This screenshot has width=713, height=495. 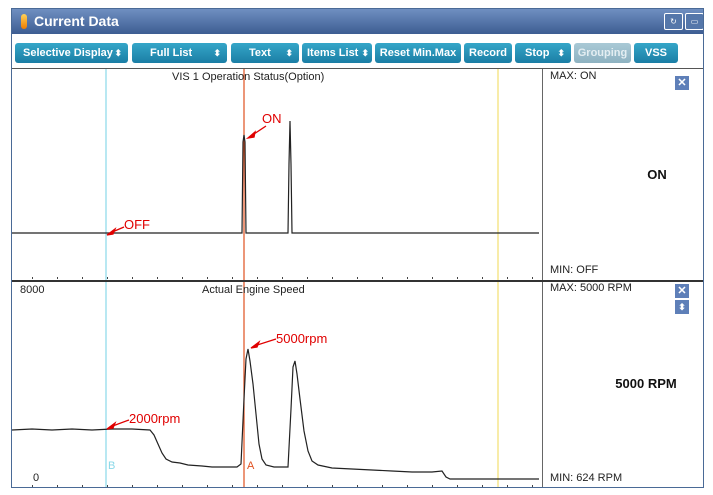 What do you see at coordinates (574, 270) in the screenshot?
I see `graph1-min: MIN: OFF` at bounding box center [574, 270].